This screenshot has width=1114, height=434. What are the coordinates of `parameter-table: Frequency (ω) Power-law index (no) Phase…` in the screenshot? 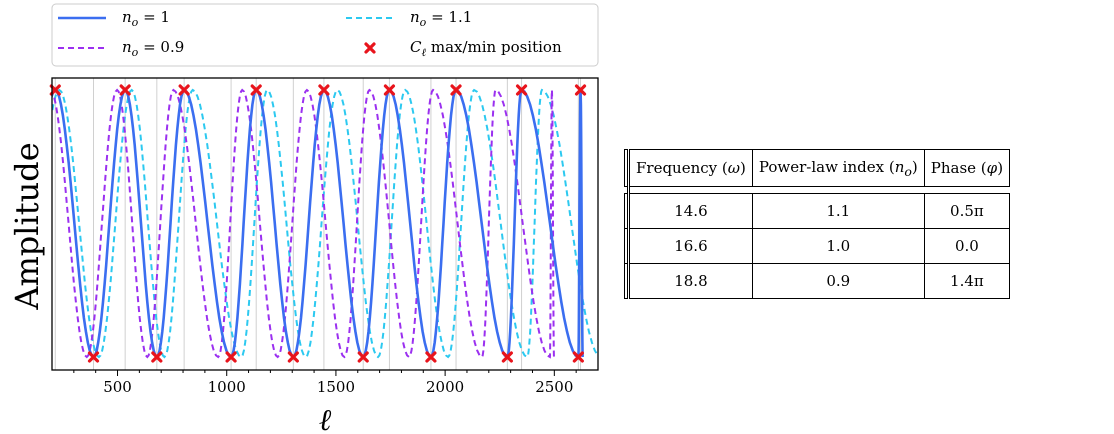 It's located at (817, 224).